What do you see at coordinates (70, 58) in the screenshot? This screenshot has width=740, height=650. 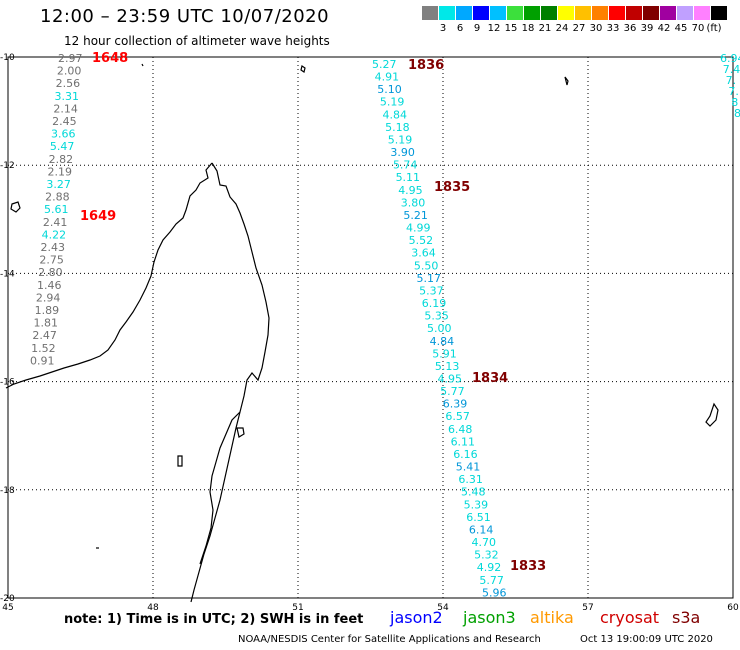 I see `wave-height-value: 2.97` at bounding box center [70, 58].